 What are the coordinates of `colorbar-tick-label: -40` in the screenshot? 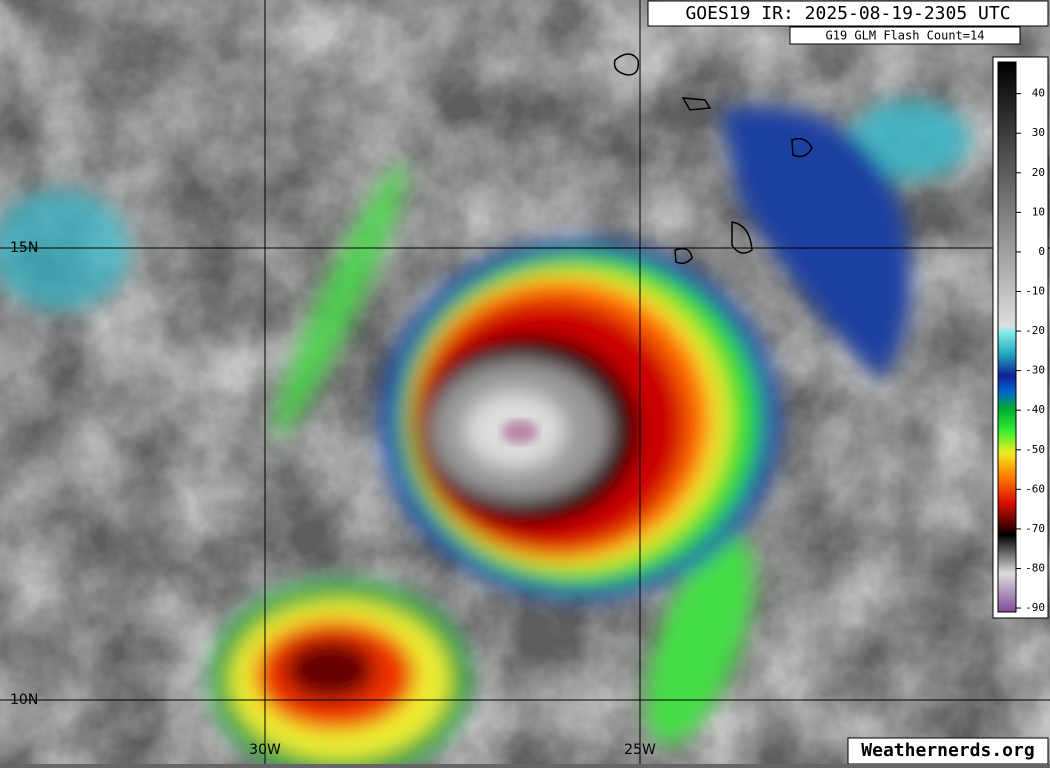 It's located at (1035, 409).